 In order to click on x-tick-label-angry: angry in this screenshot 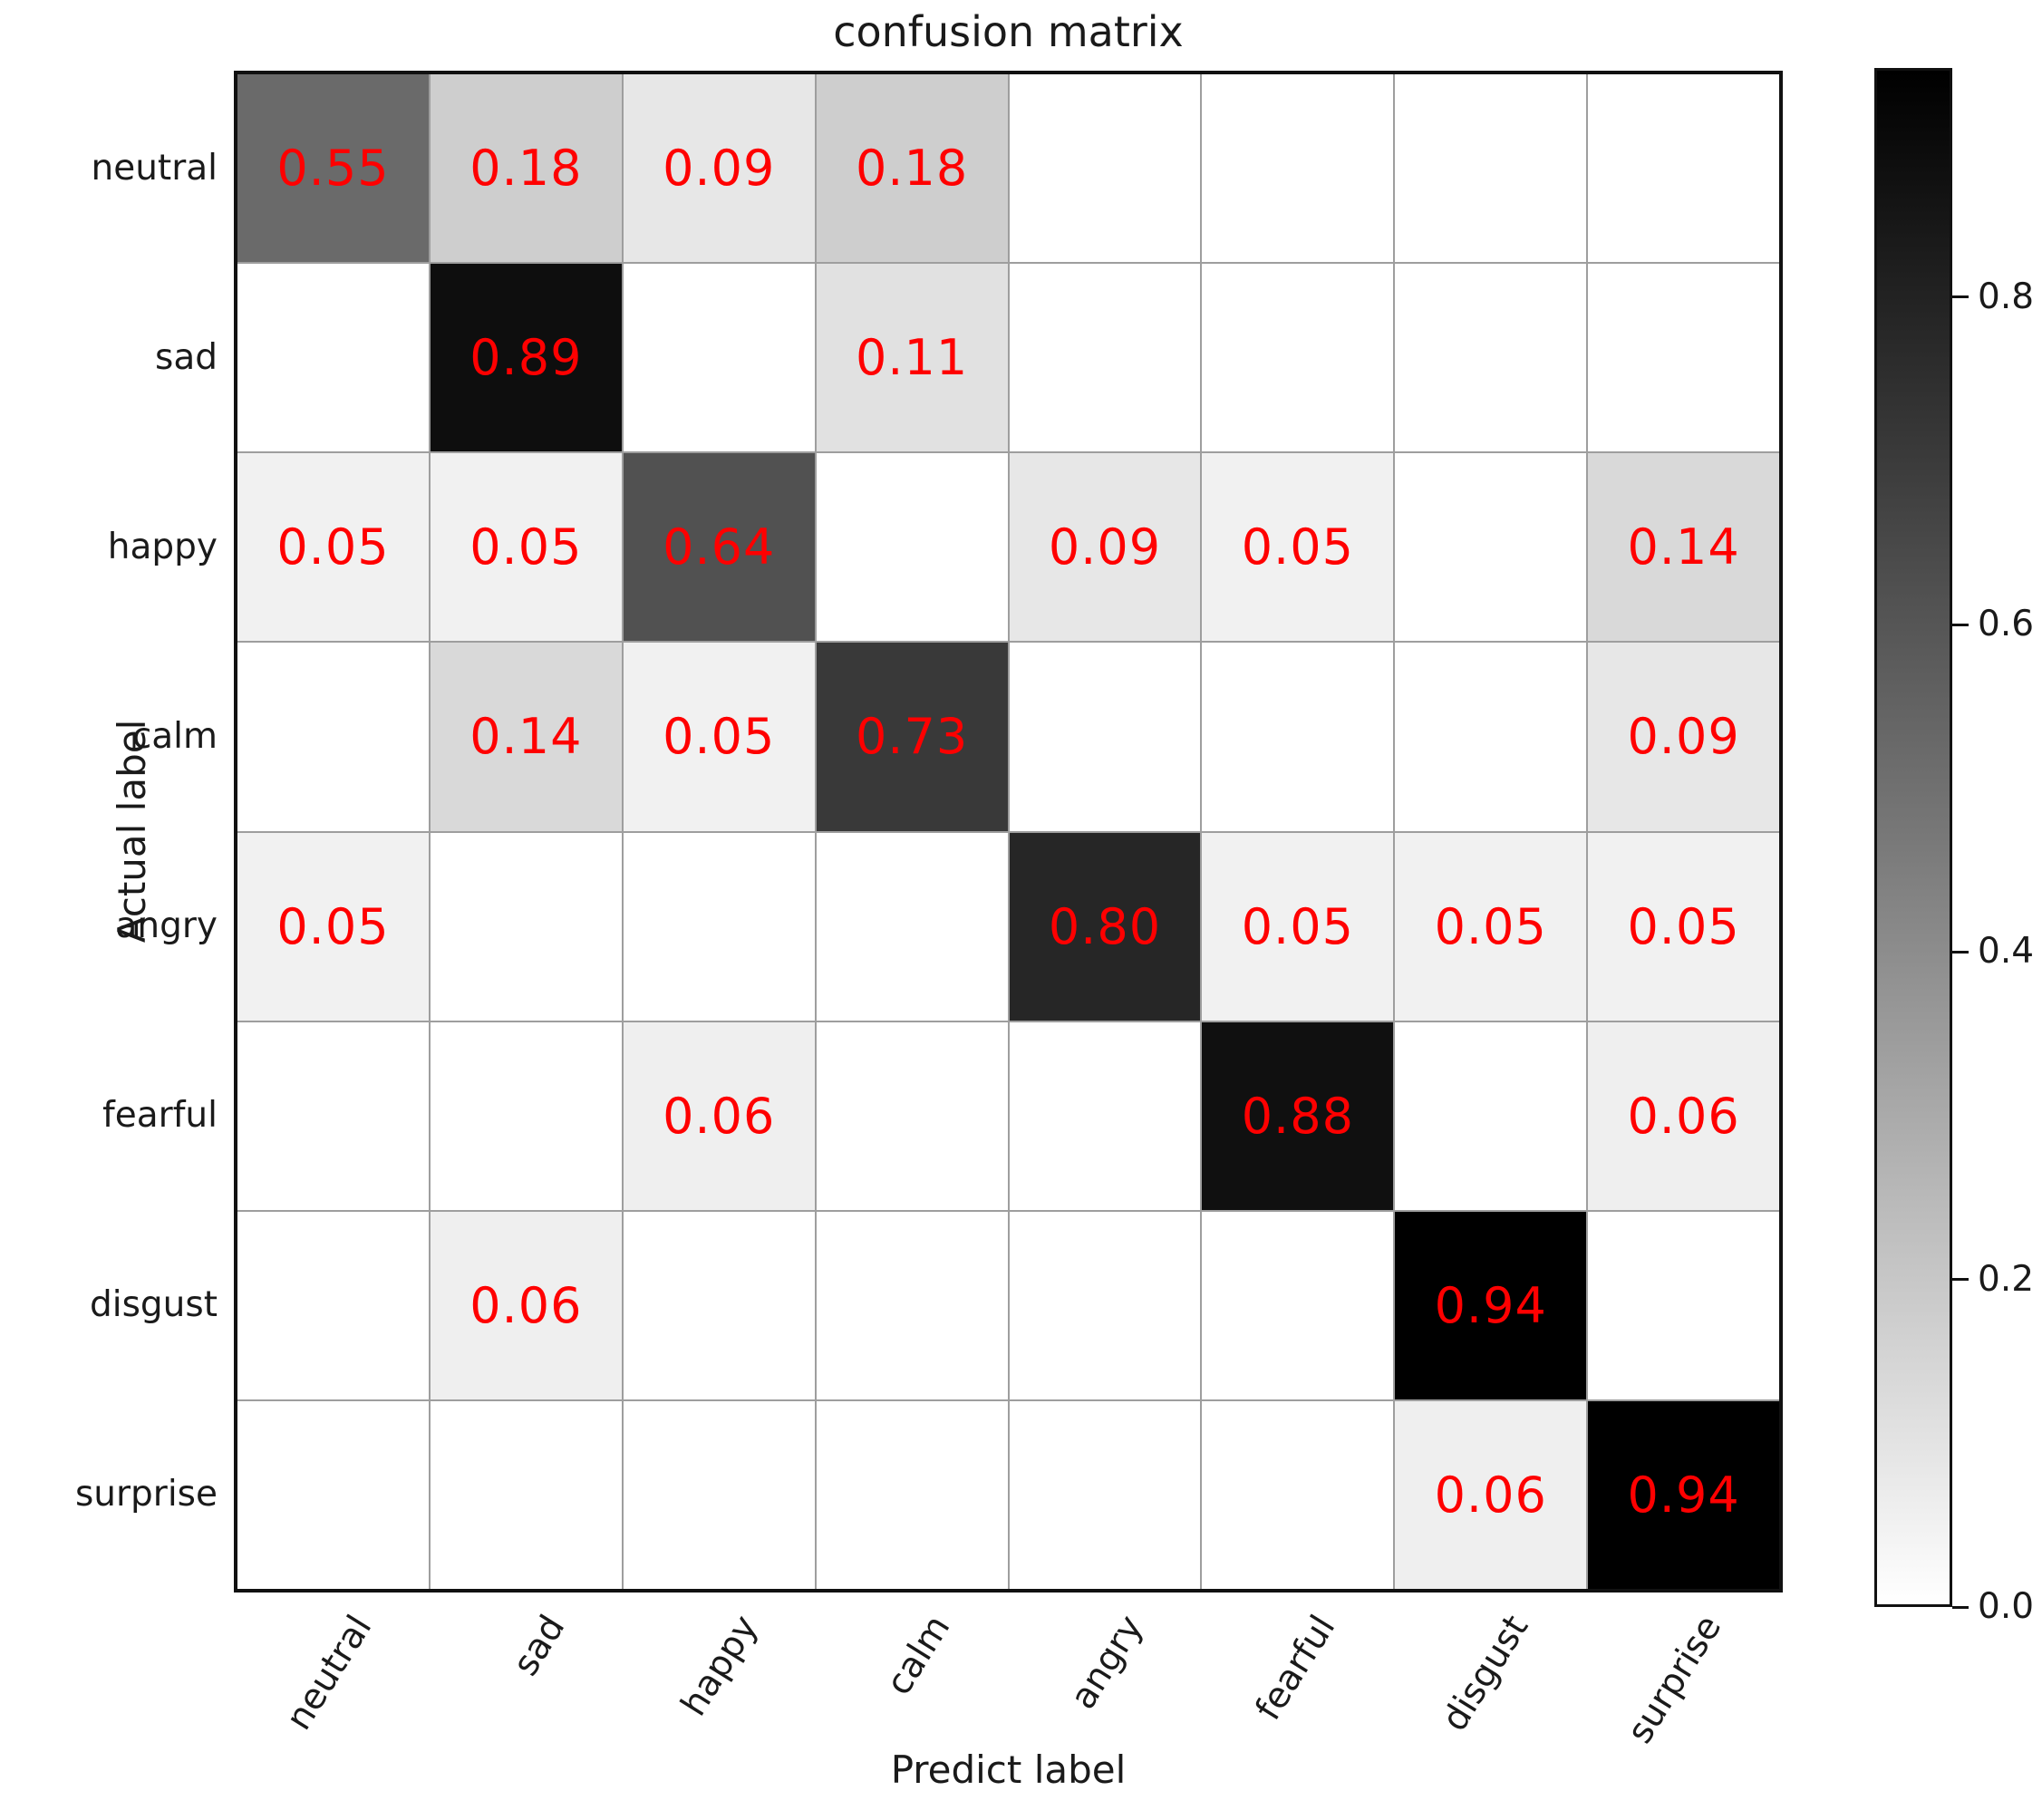, I will do `click(1107, 1662)`.